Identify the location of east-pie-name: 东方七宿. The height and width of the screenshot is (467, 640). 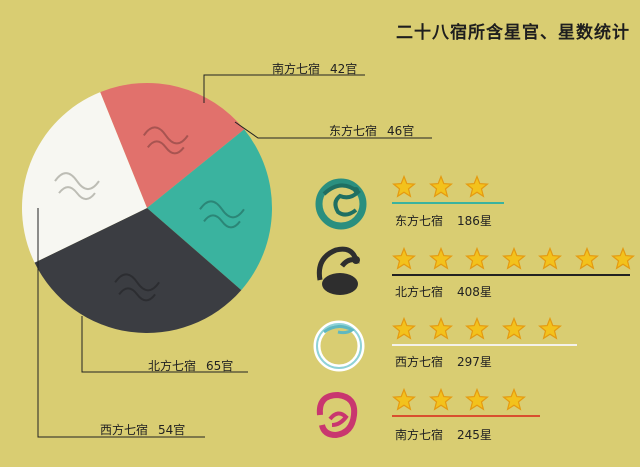
(353, 131).